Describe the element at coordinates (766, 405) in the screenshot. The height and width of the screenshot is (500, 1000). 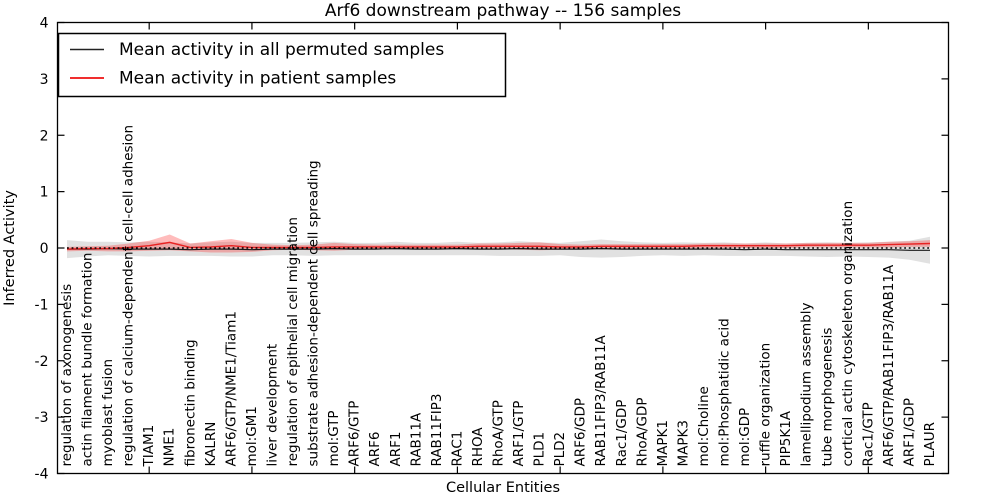
I see `x-tick-label: ruffle organization` at that location.